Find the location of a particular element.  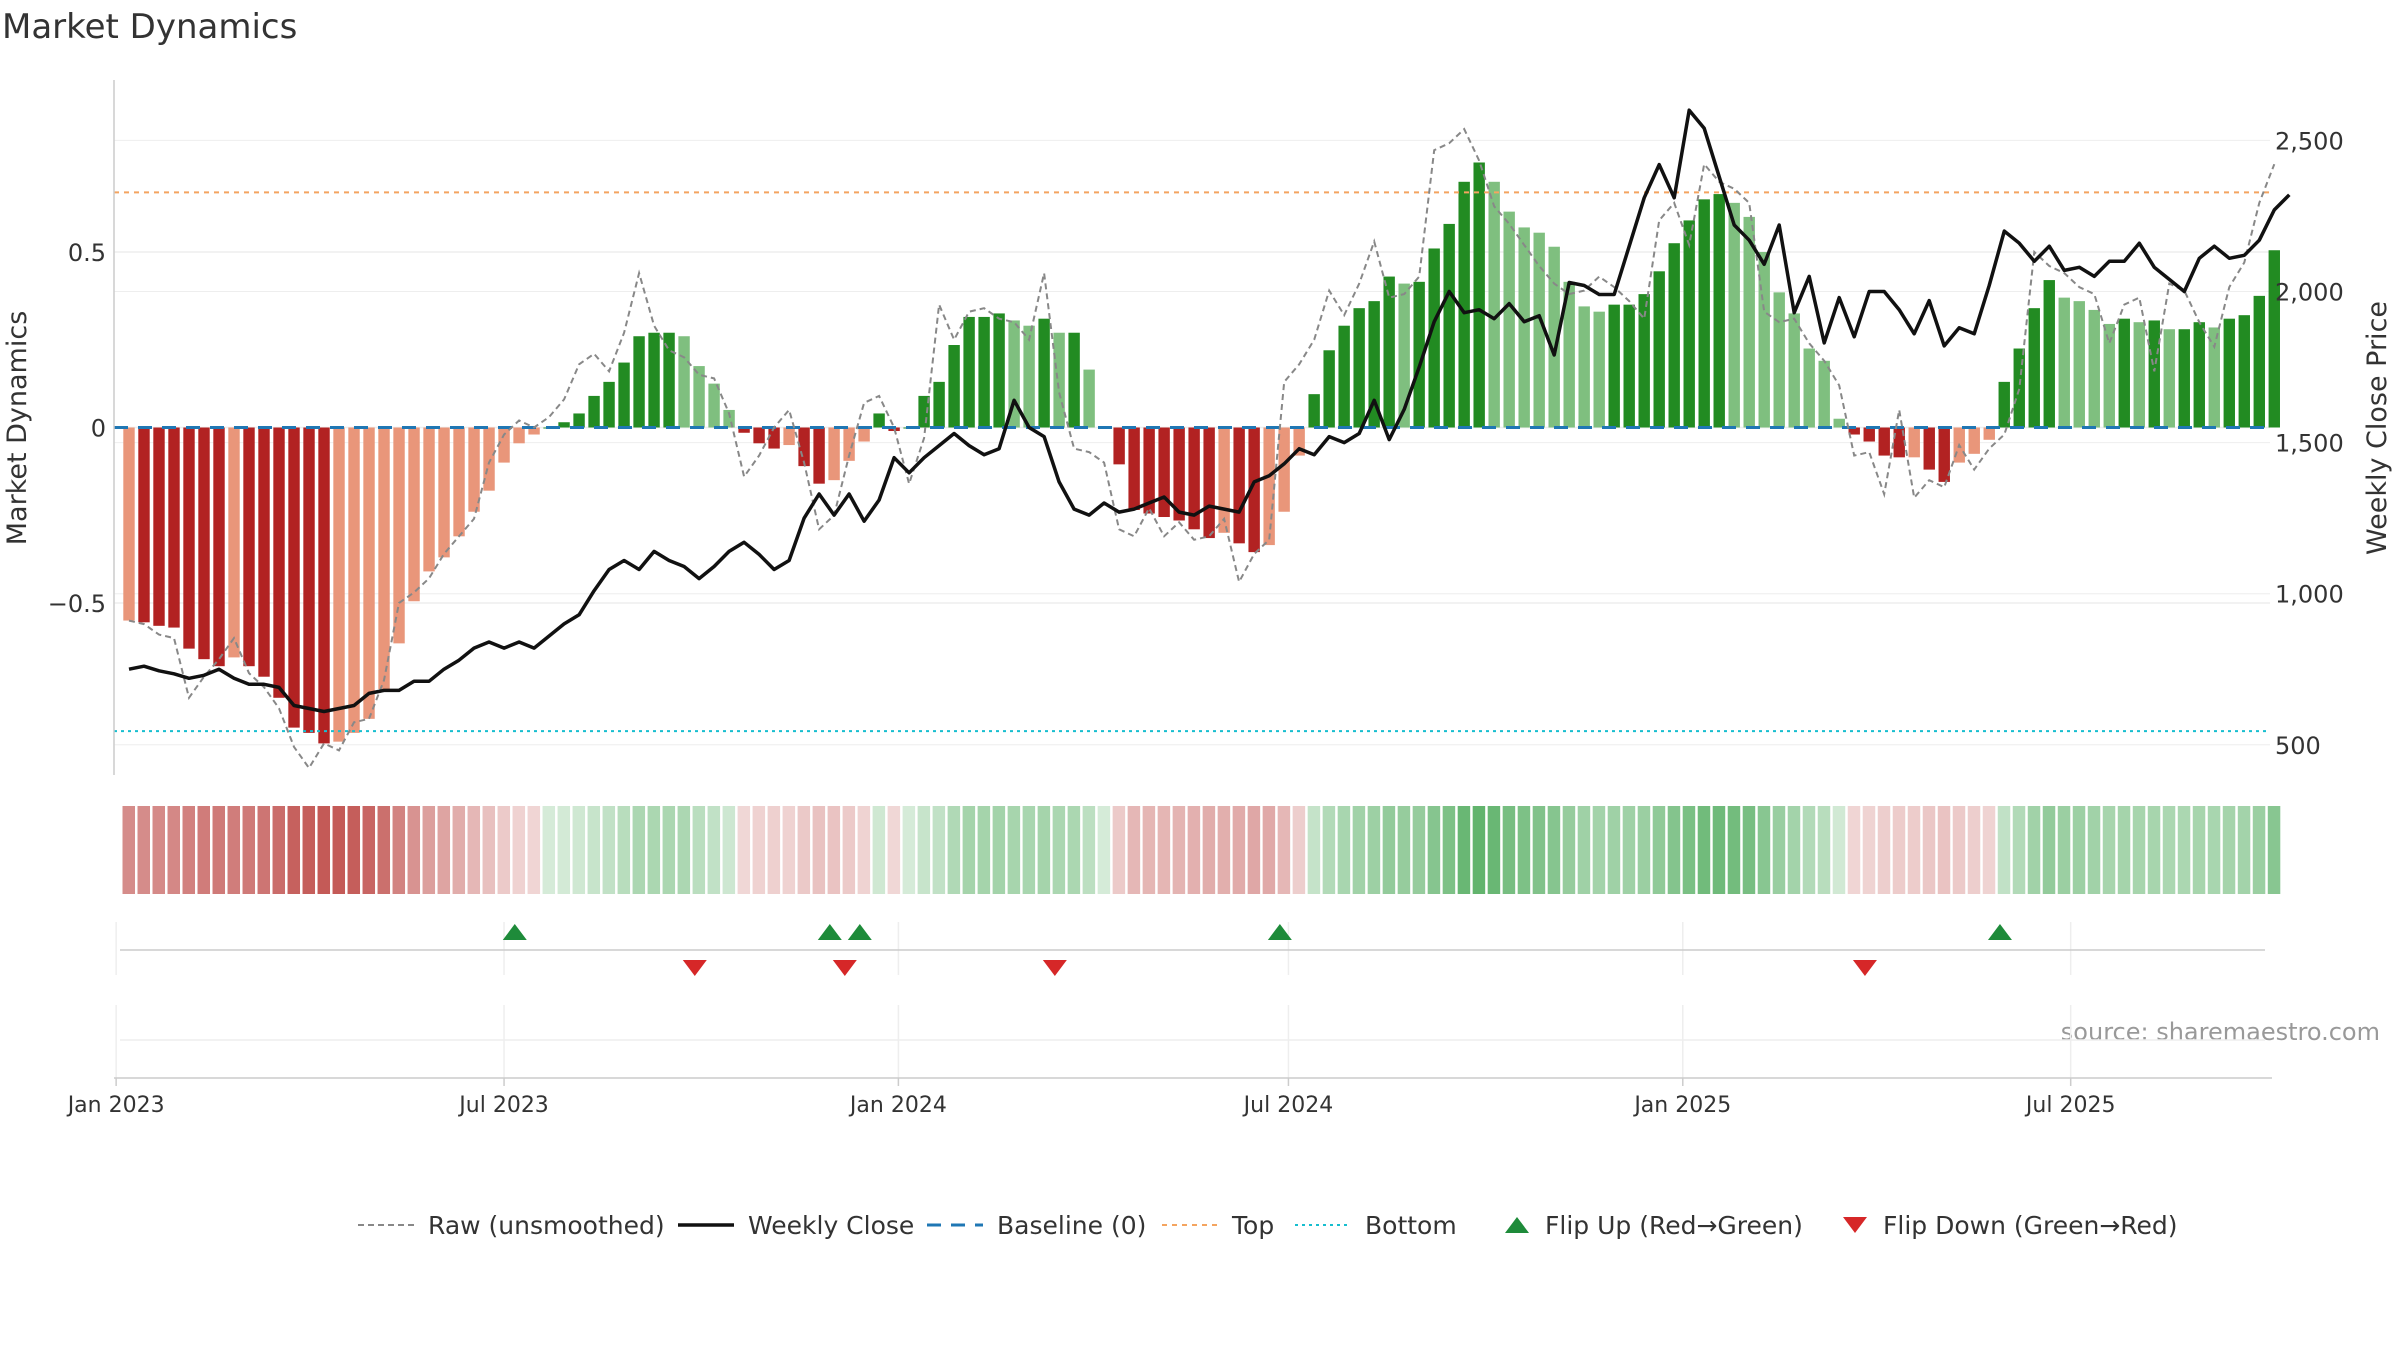

y-tick-label-right: 1,000 is located at coordinates (2309, 595).